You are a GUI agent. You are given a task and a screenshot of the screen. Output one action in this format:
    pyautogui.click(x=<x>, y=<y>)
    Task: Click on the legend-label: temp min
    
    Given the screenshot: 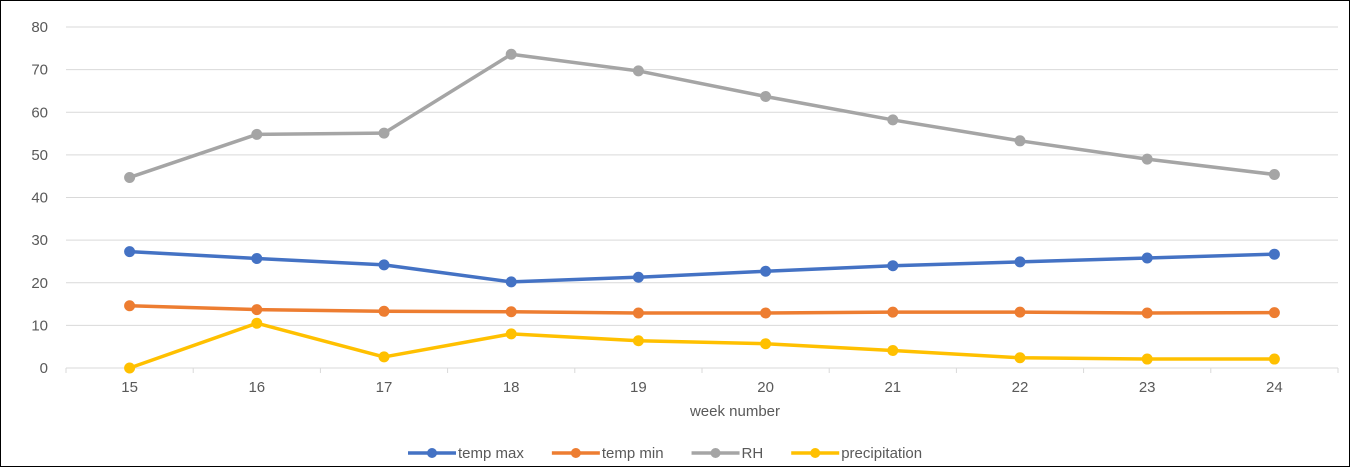 What is the action you would take?
    pyautogui.click(x=633, y=453)
    